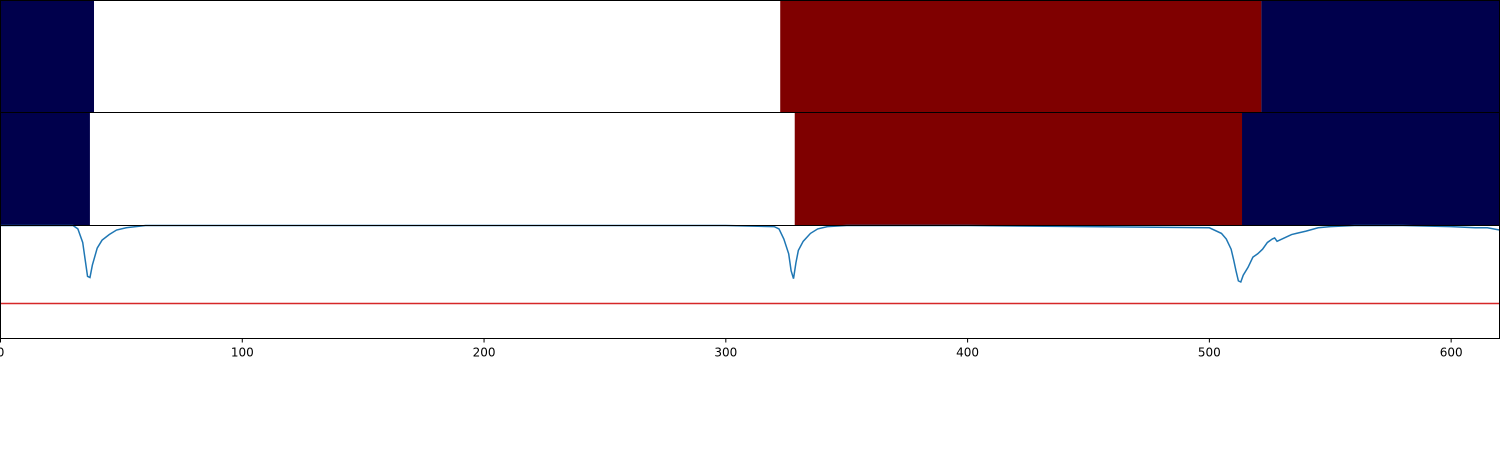 The height and width of the screenshot is (450, 1500). I want to click on x-tick-label-200: 200, so click(484, 353).